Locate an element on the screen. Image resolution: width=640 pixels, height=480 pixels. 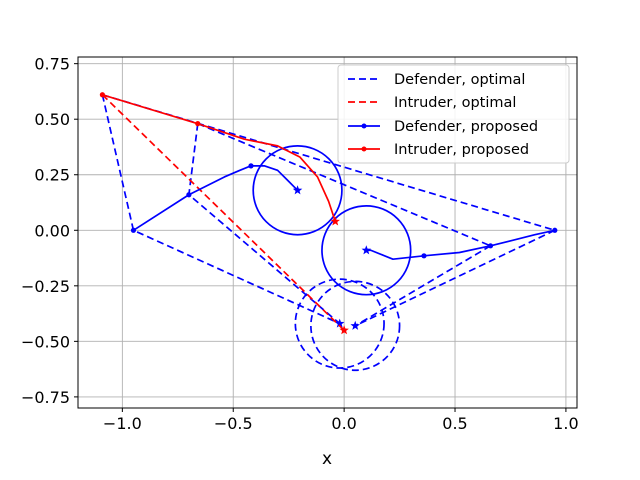
x-tick-label: 1.0 is located at coordinates (565, 423).